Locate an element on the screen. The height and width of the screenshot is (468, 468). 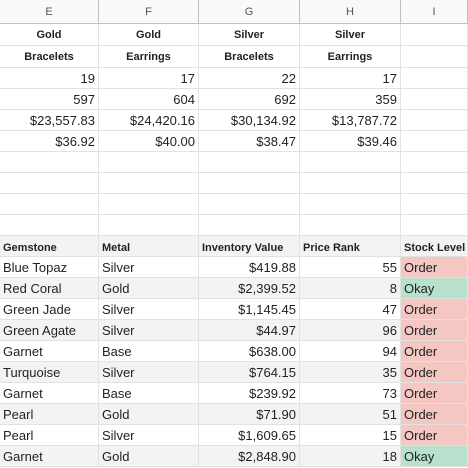
table-cell: Blue Topaz is located at coordinates (49, 267).